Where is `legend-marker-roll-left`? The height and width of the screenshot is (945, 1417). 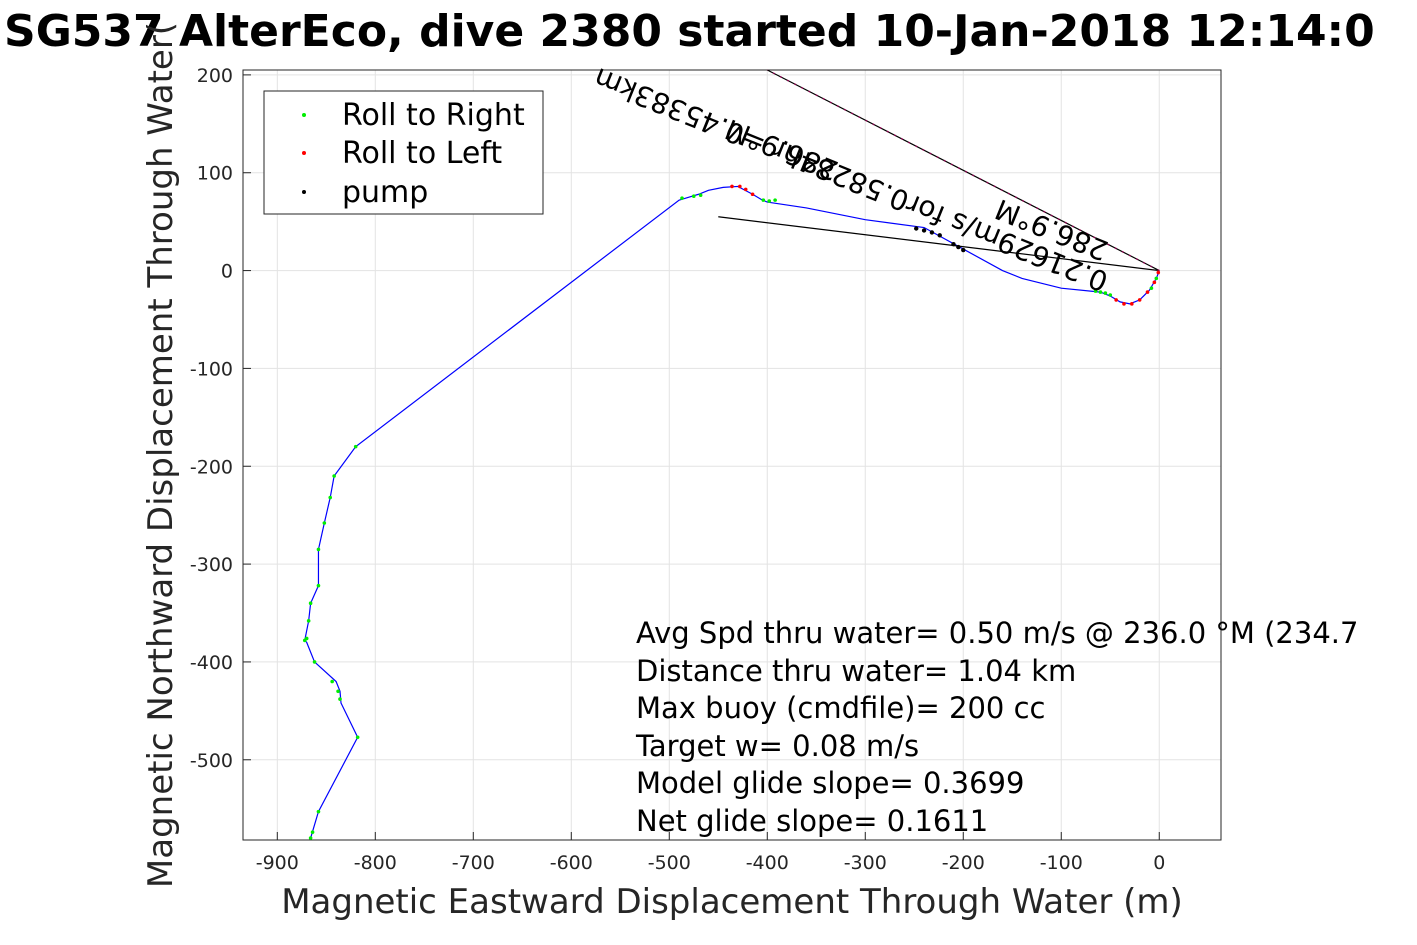
legend-marker-roll-left is located at coordinates (304, 153).